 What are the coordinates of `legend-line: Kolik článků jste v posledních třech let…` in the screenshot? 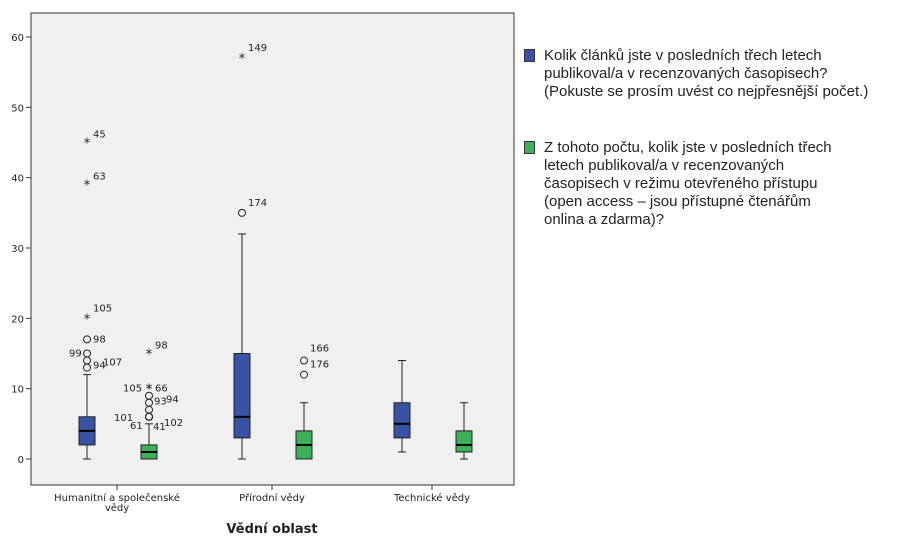 It's located at (683, 55).